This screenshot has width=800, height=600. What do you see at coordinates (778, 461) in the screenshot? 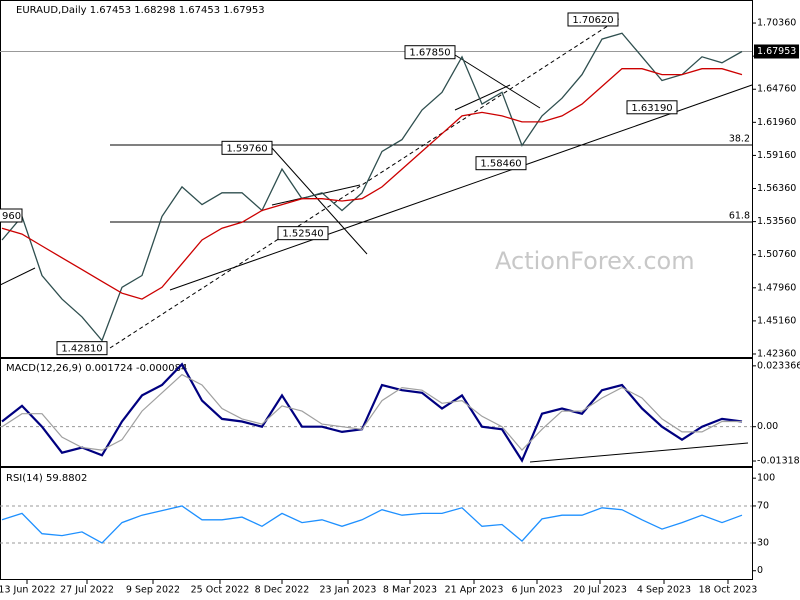
I see `y-tick-label: -0.013186` at bounding box center [778, 461].